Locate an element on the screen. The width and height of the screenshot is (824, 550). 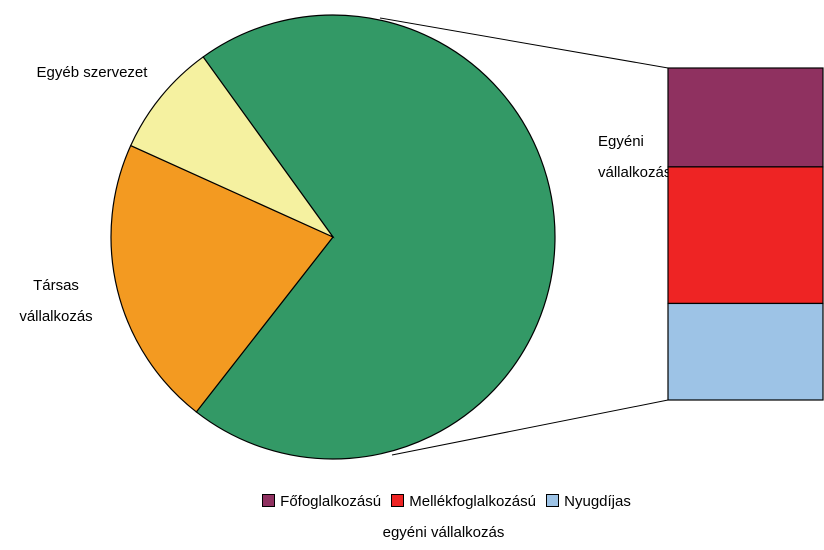
slice-label: Egyéb szervezet is located at coordinates (93, 72).